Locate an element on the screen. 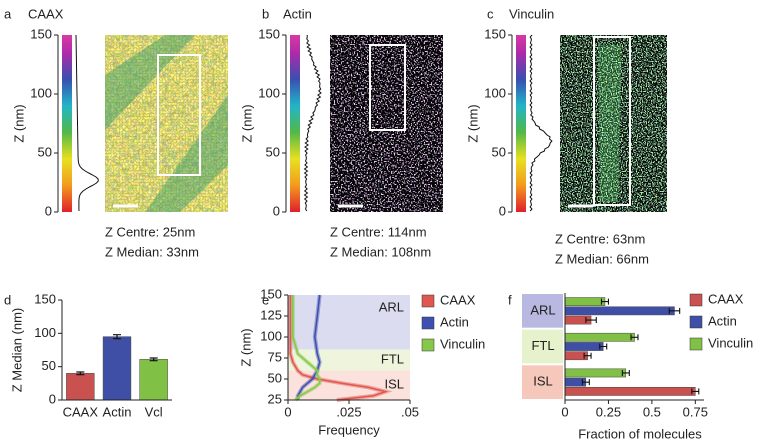 The width and height of the screenshot is (764, 444). panel-title: Vinculin is located at coordinates (531, 13).